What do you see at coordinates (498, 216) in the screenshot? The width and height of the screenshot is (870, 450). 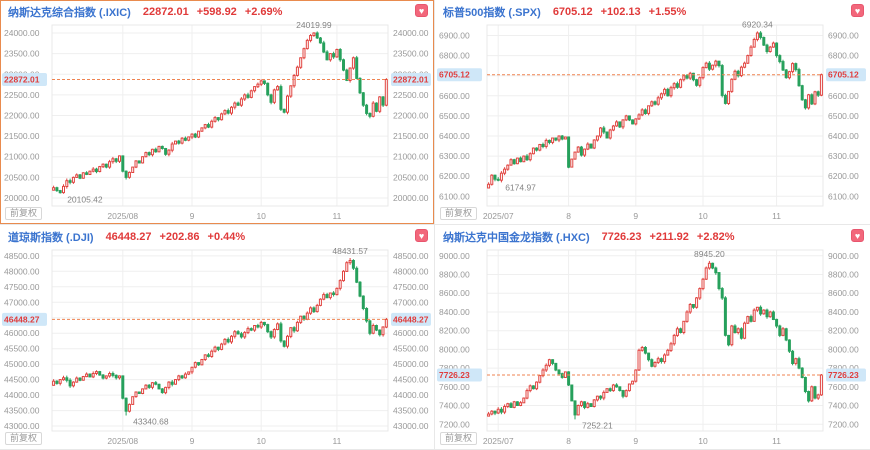 I see `svg-text: 2025/07` at bounding box center [498, 216].